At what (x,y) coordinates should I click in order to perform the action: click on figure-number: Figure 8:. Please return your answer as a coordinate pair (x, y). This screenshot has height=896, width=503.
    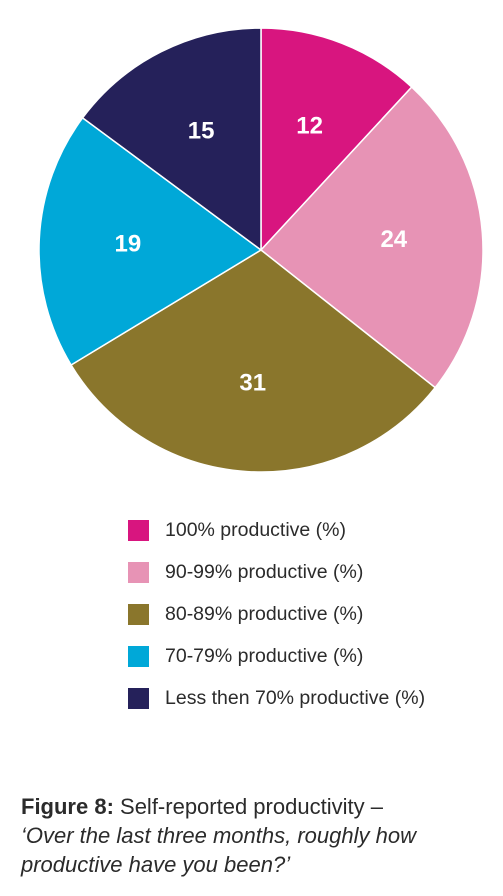
    Looking at the image, I should click on (67, 806).